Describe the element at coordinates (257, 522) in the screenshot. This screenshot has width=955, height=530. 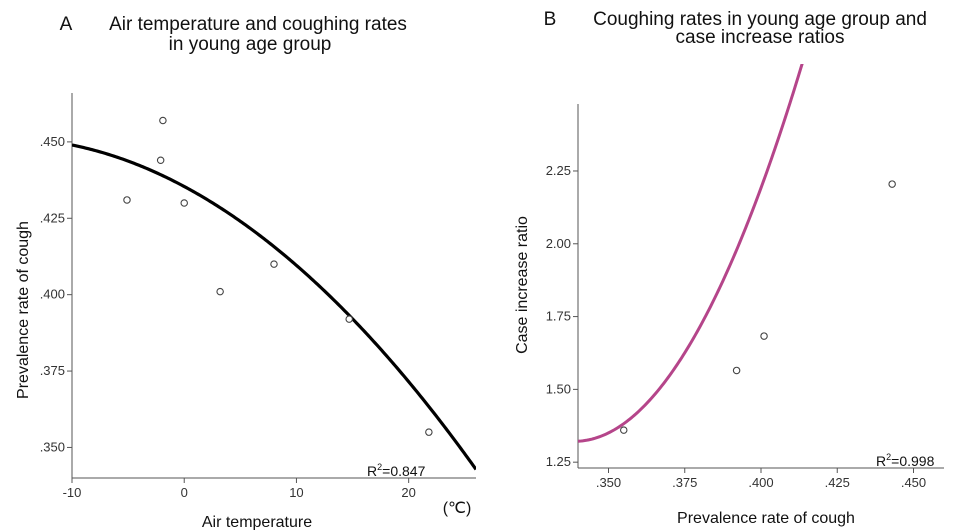
I see `panel-a-x-axis-label: Air temperature` at that location.